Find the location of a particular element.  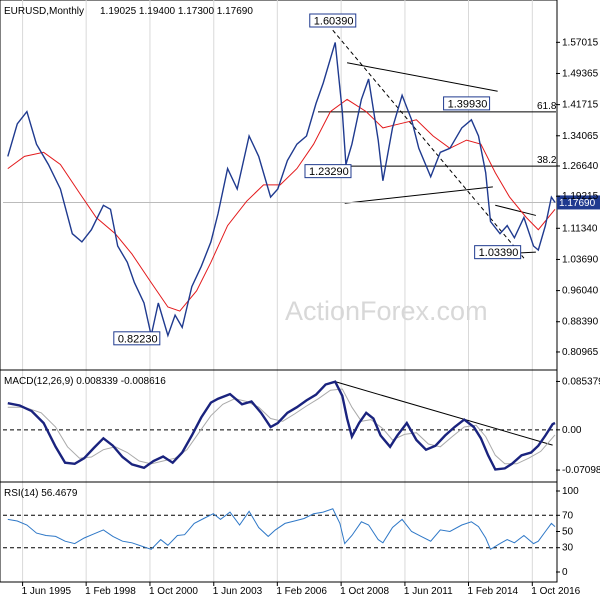

macd-y-axis: 0.085379 0.00 -0.070989 is located at coordinates (578, 426).